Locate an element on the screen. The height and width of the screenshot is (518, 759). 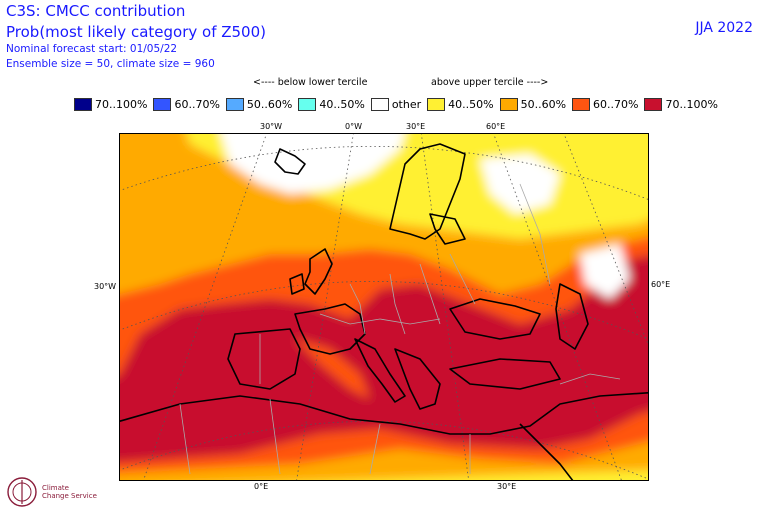
legend-label: other is located at coordinates (406, 104).